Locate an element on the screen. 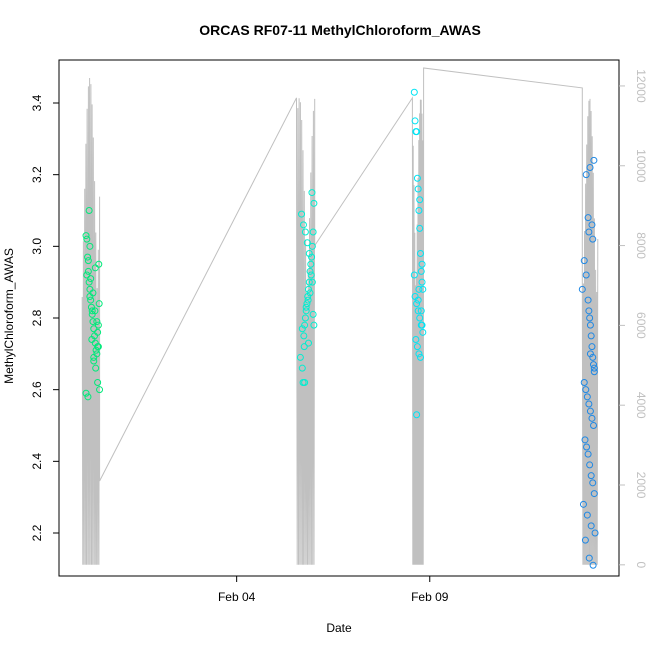 The height and width of the screenshot is (650, 650). y-tick-label: 3.0 is located at coordinates (37, 246).